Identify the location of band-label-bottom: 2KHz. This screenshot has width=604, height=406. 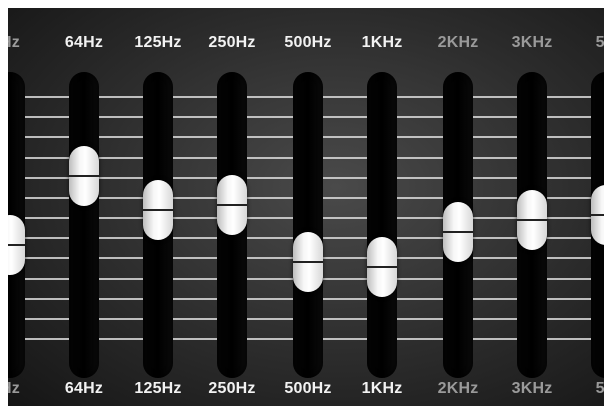
(458, 388).